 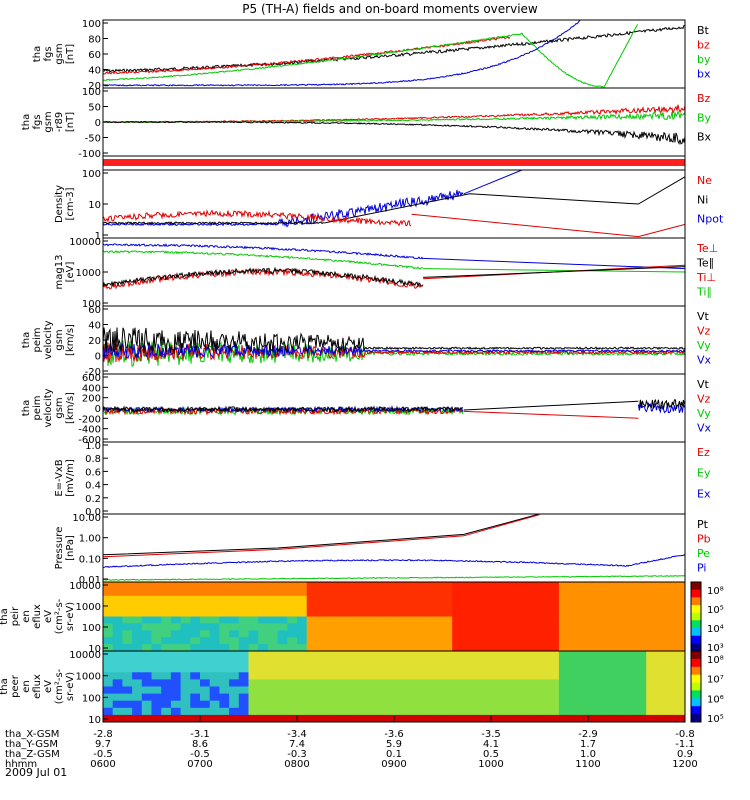 I want to click on legend-Te∥: Te∥, so click(x=705, y=263).